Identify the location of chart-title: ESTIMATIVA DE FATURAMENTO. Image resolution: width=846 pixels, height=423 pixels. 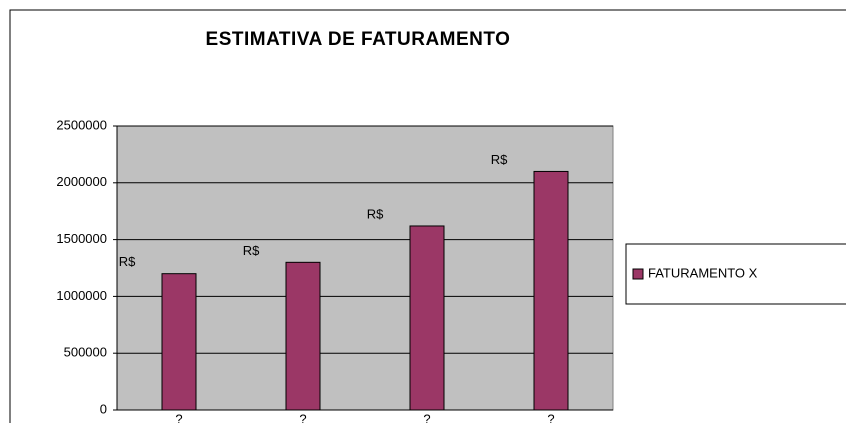
(358, 39).